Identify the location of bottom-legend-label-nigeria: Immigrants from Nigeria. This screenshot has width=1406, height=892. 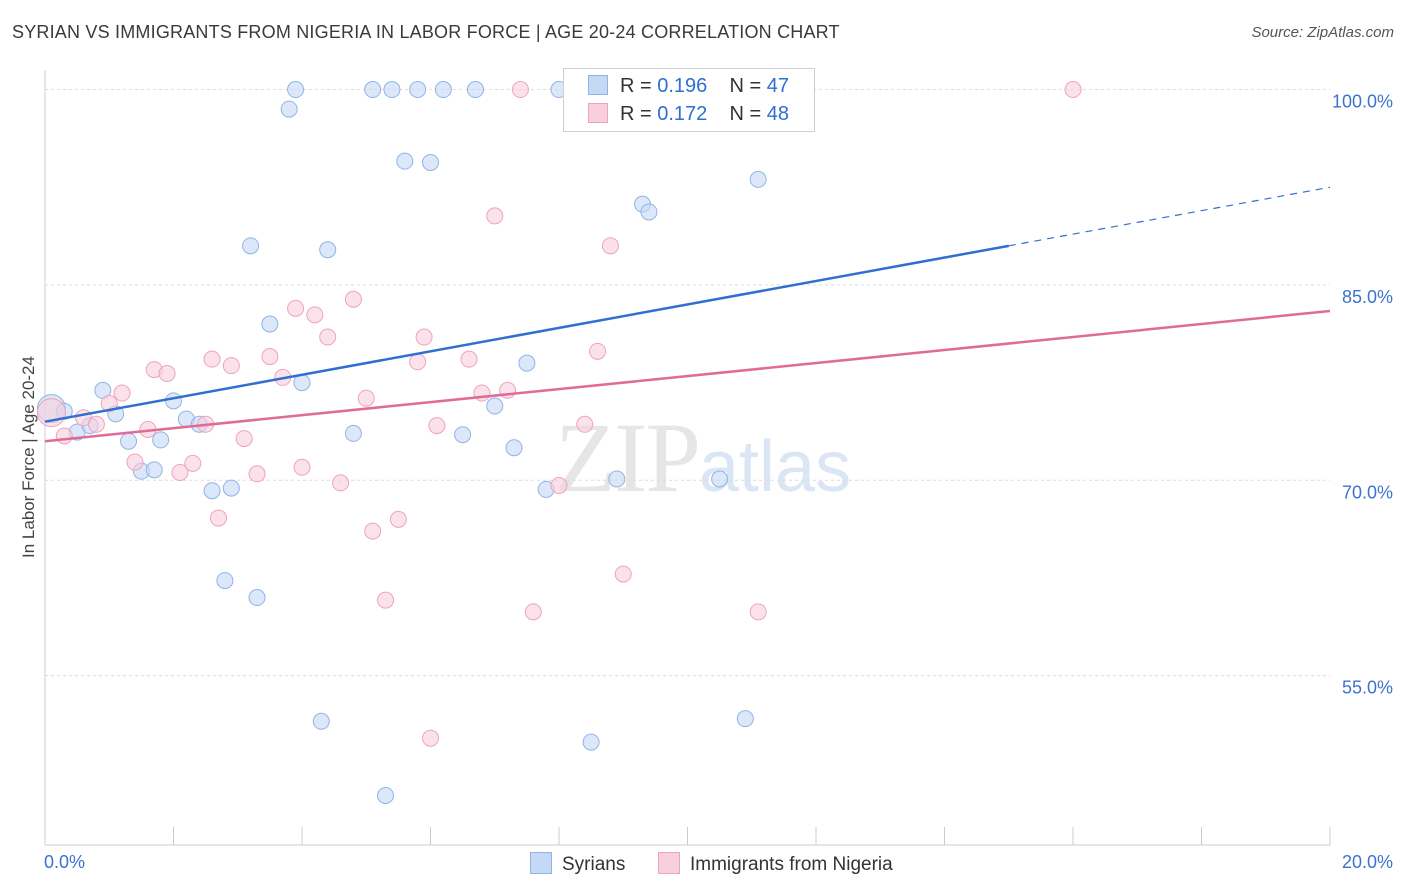
(791, 864).